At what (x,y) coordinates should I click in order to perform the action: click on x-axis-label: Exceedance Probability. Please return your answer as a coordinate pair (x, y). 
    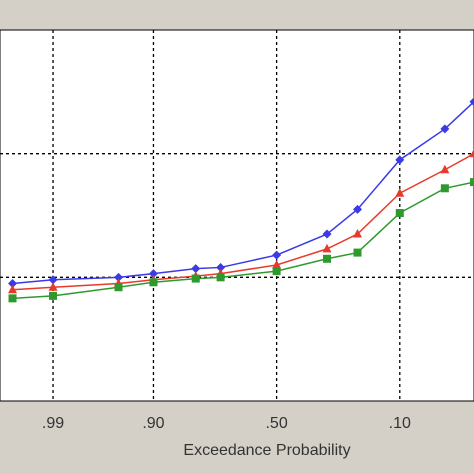
    Looking at the image, I should click on (266, 450).